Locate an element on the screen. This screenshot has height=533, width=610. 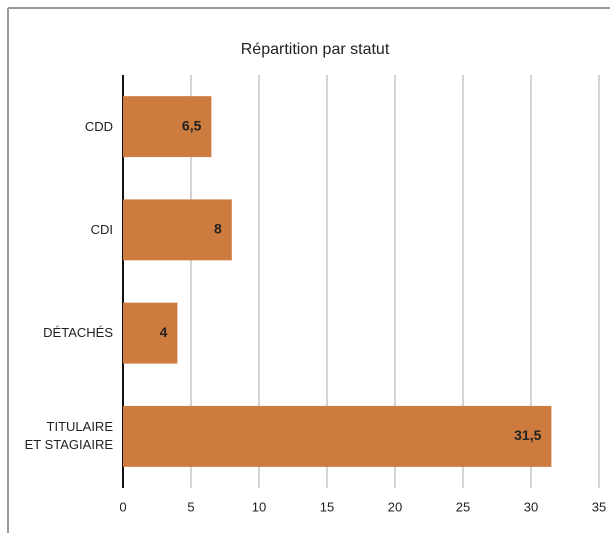
x-tick-label: 20 is located at coordinates (395, 506).